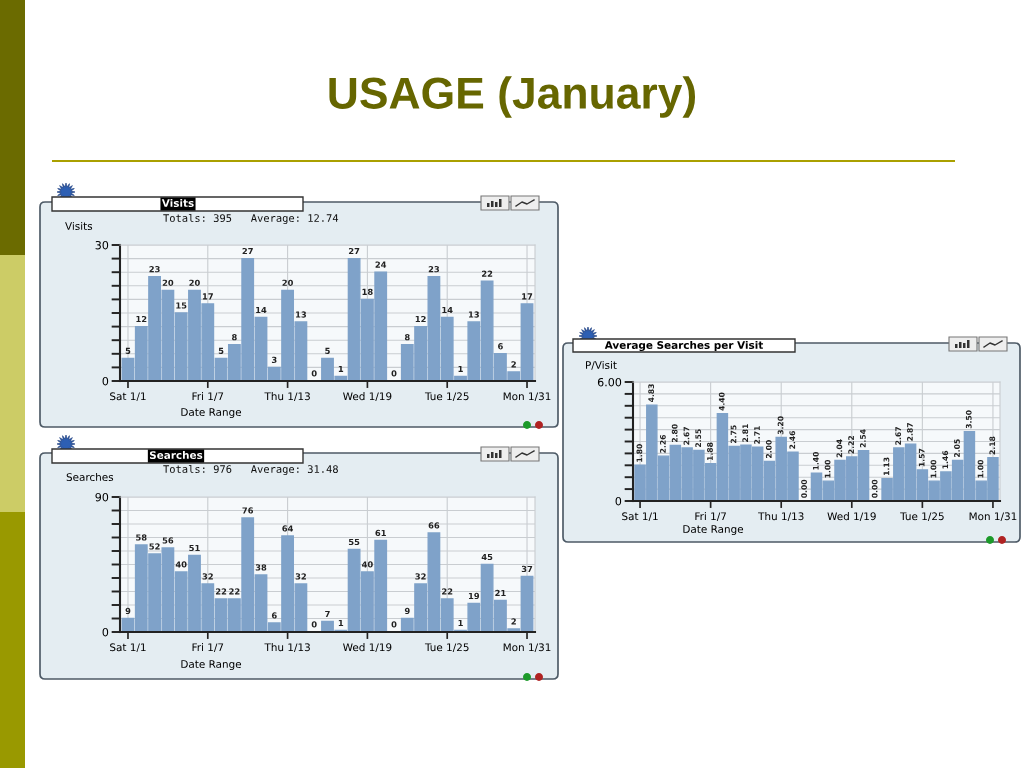  What do you see at coordinates (367, 292) in the screenshot?
I see `data-label: 18` at bounding box center [367, 292].